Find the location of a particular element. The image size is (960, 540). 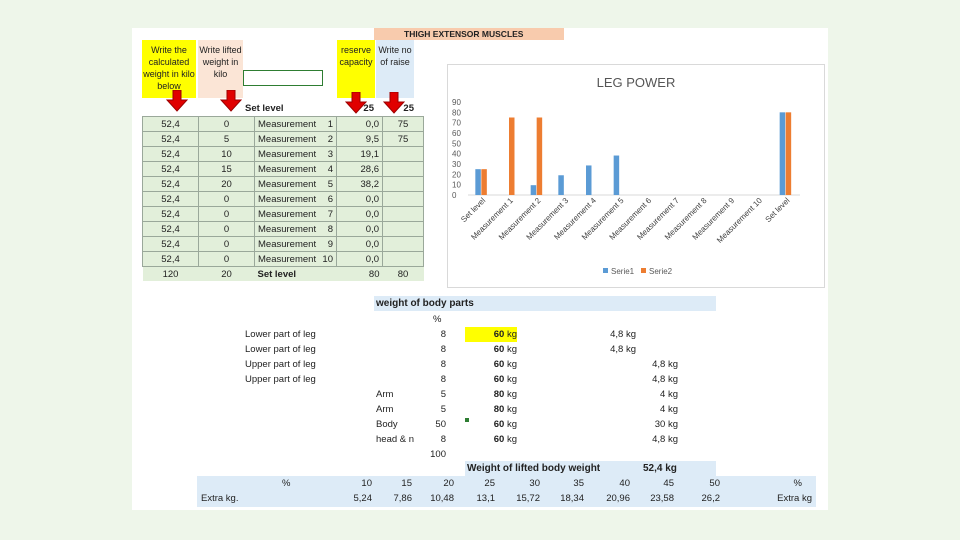

measurement-label-cell: Measurement 6 is located at coordinates (295, 199).